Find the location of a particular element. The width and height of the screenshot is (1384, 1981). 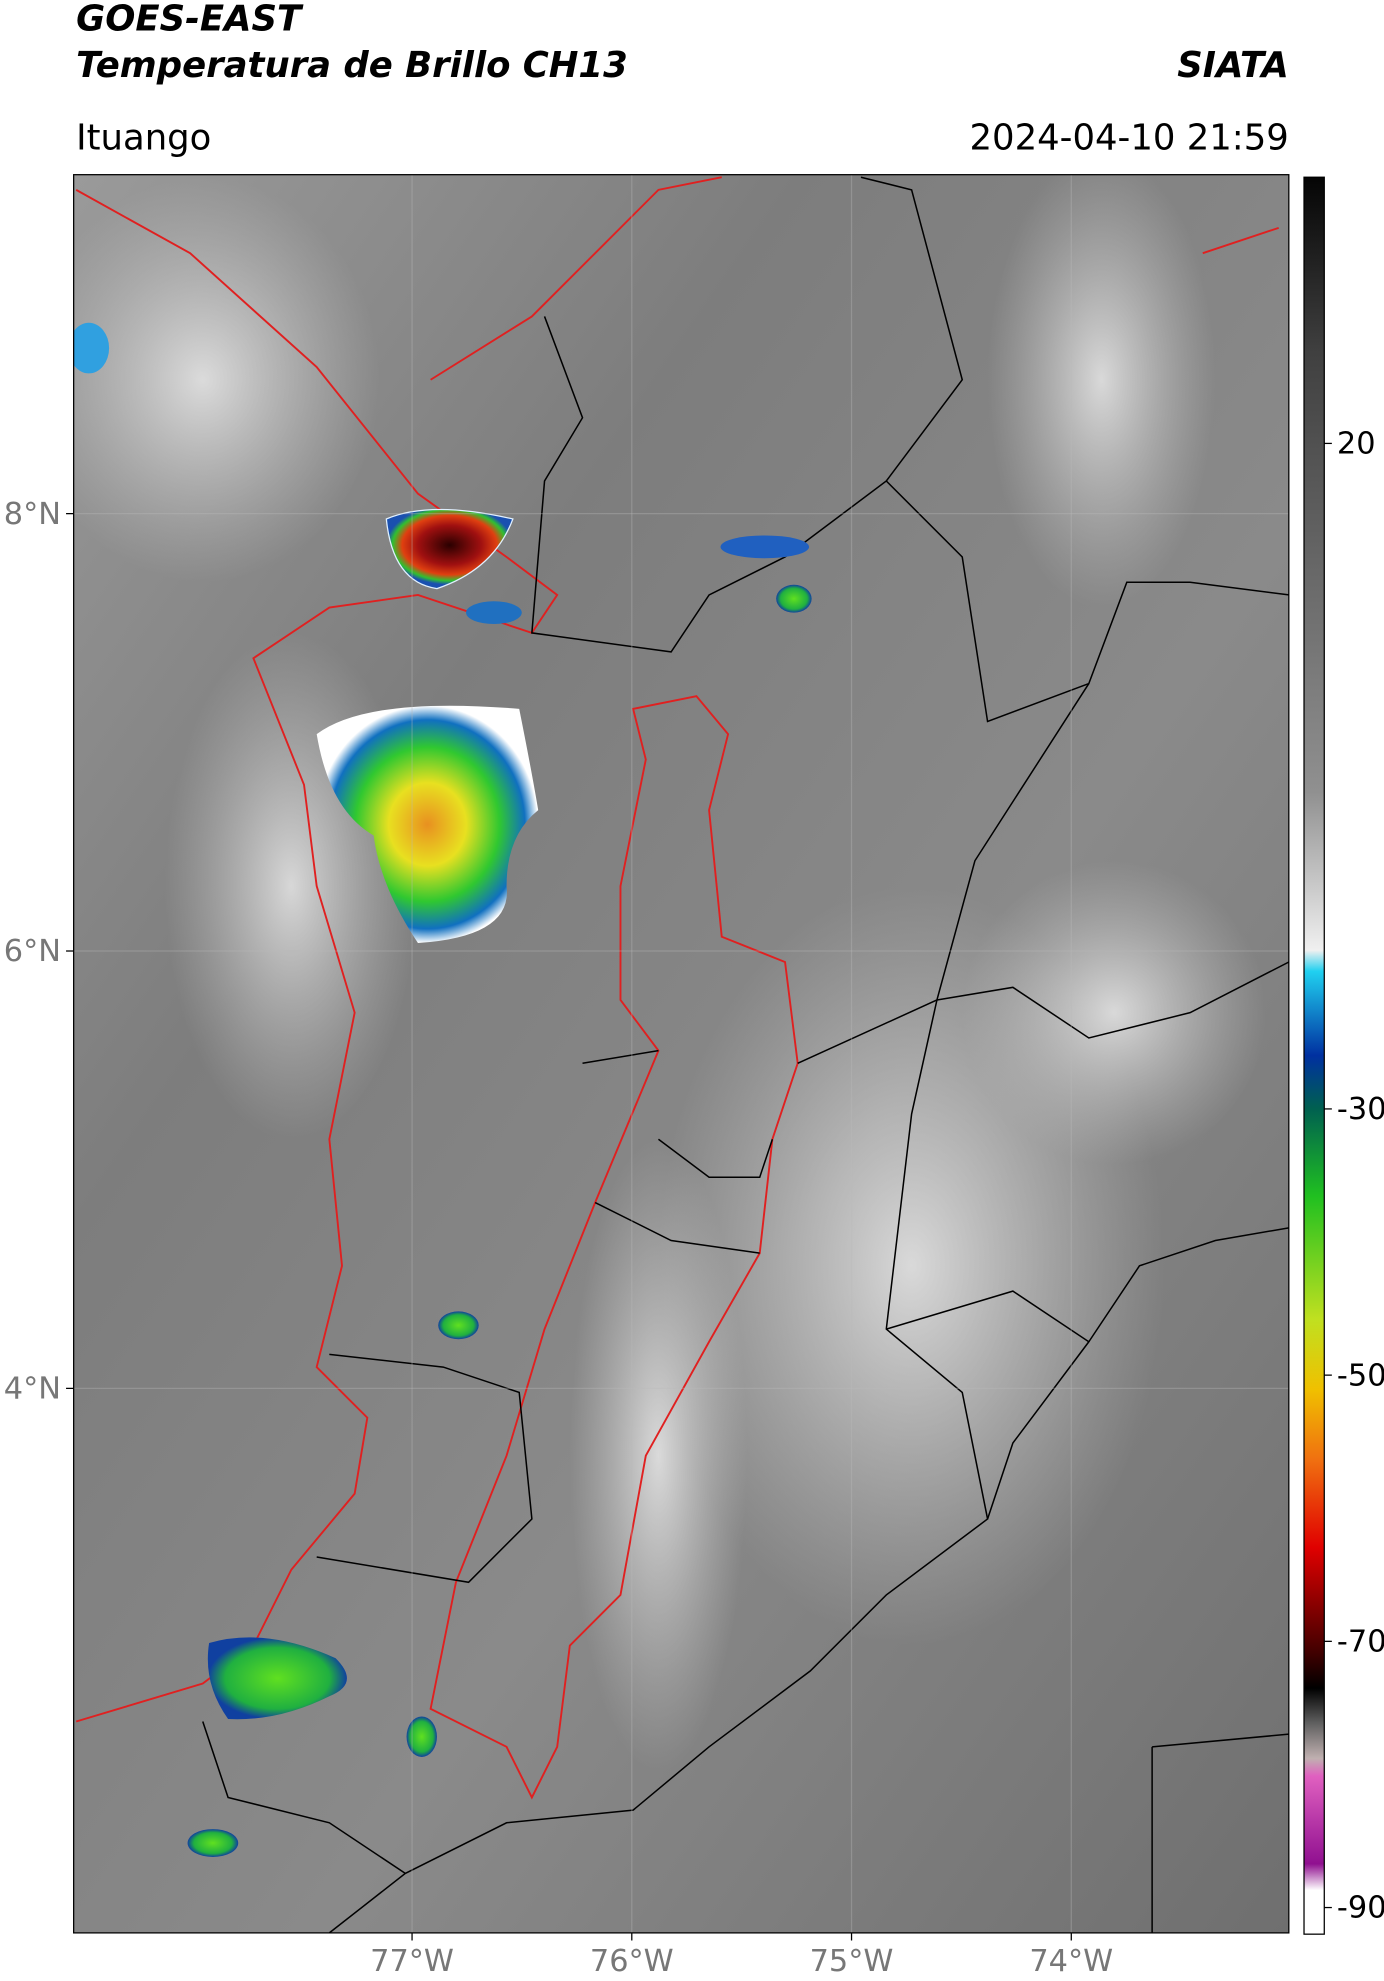

colorbar-tick-label: -70 is located at coordinates (1360, 1641).